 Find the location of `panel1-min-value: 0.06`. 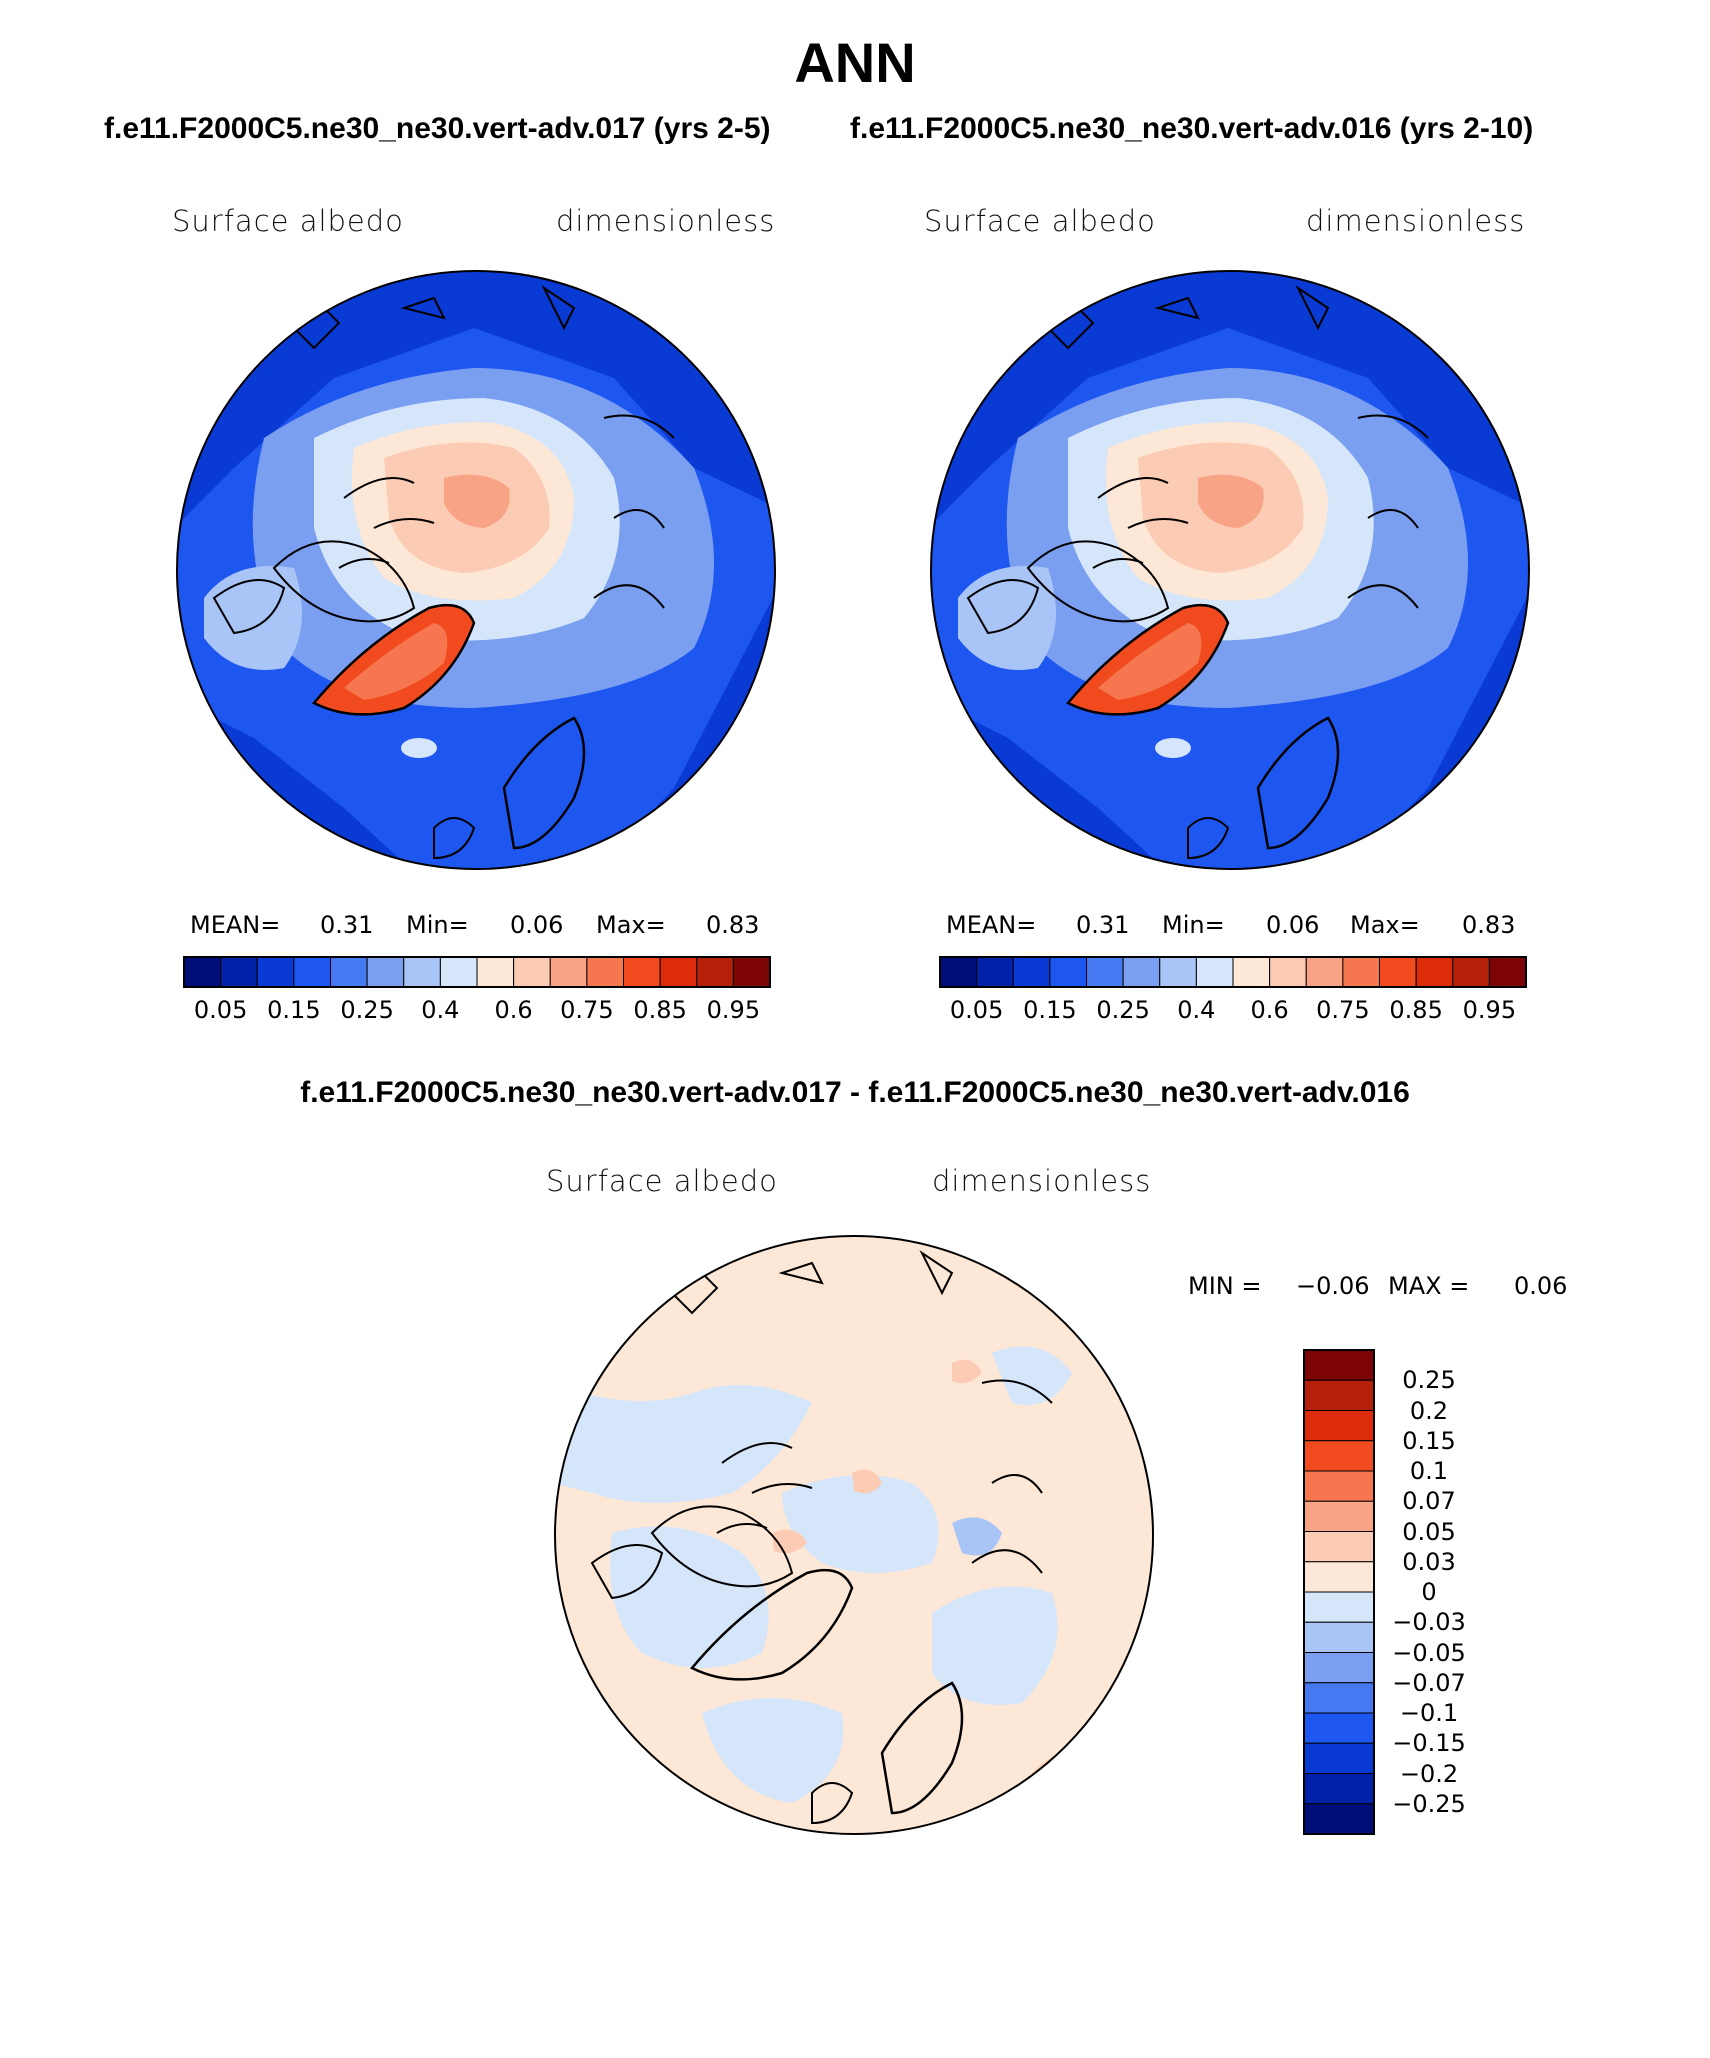

panel1-min-value: 0.06 is located at coordinates (537, 925).